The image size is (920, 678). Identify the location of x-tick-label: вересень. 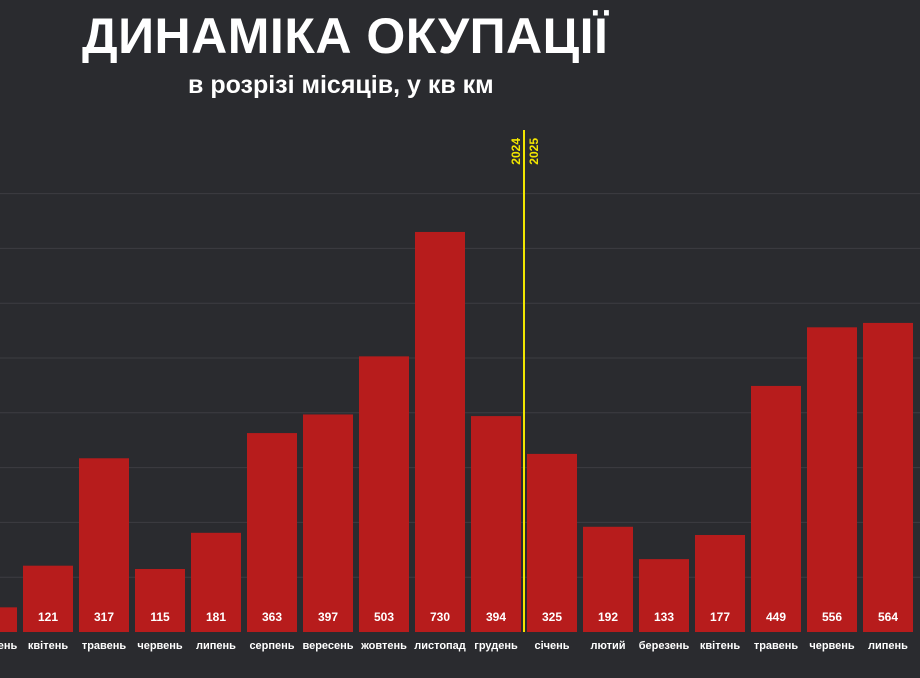
(327, 646).